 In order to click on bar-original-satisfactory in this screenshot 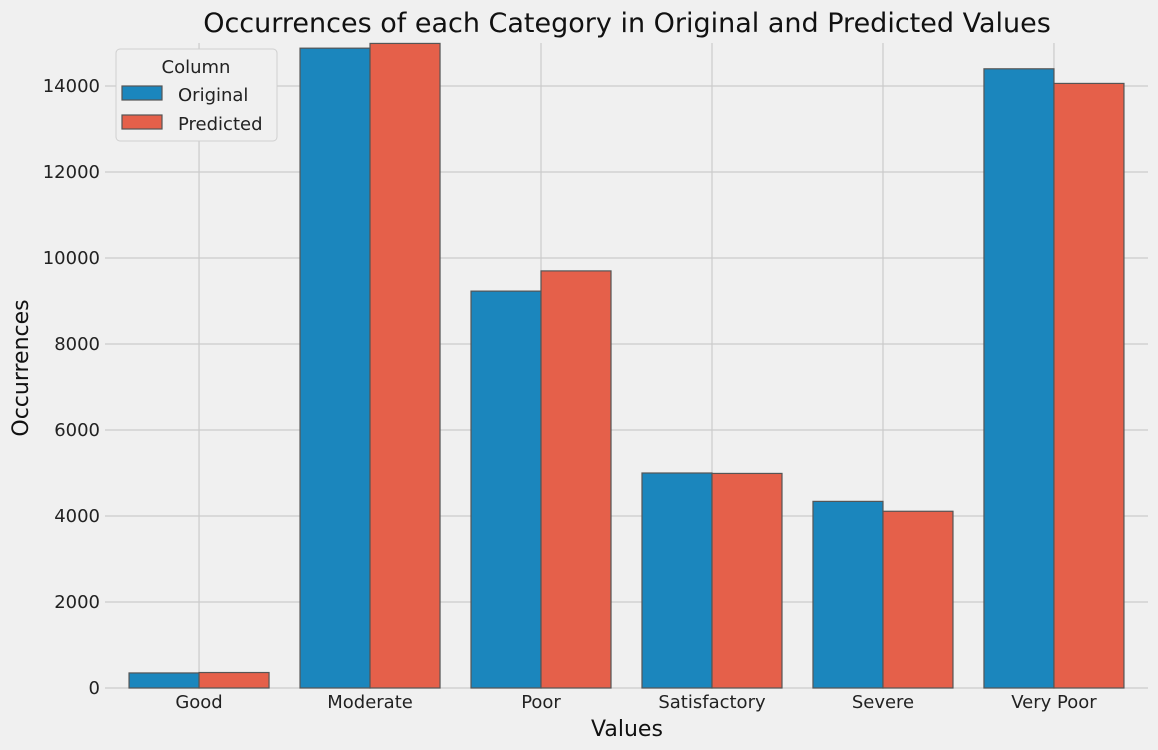, I will do `click(677, 580)`.